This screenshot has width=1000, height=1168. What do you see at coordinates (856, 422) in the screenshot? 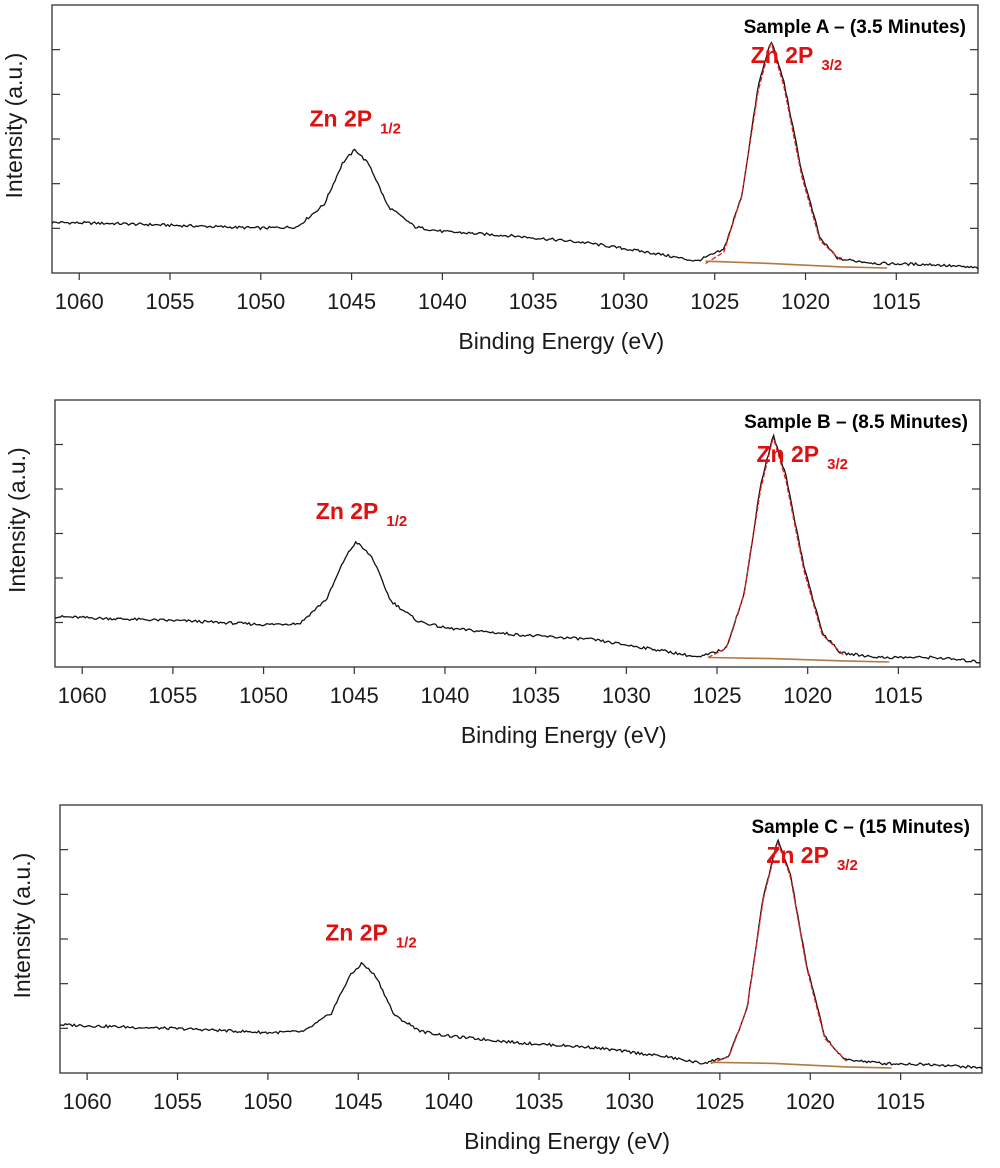
I see `sample-title: Sample B – (8.5 Minutes)` at bounding box center [856, 422].